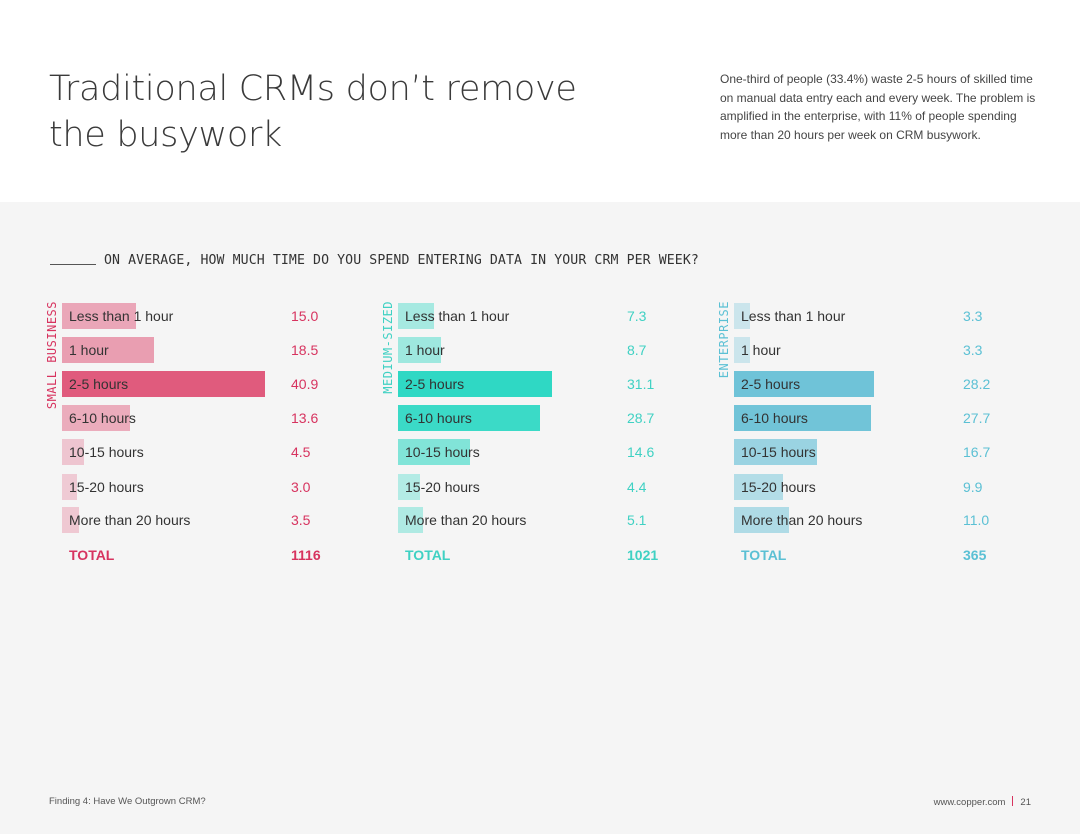 This screenshot has height=834, width=1080. I want to click on value-label: 13.6, so click(305, 418).